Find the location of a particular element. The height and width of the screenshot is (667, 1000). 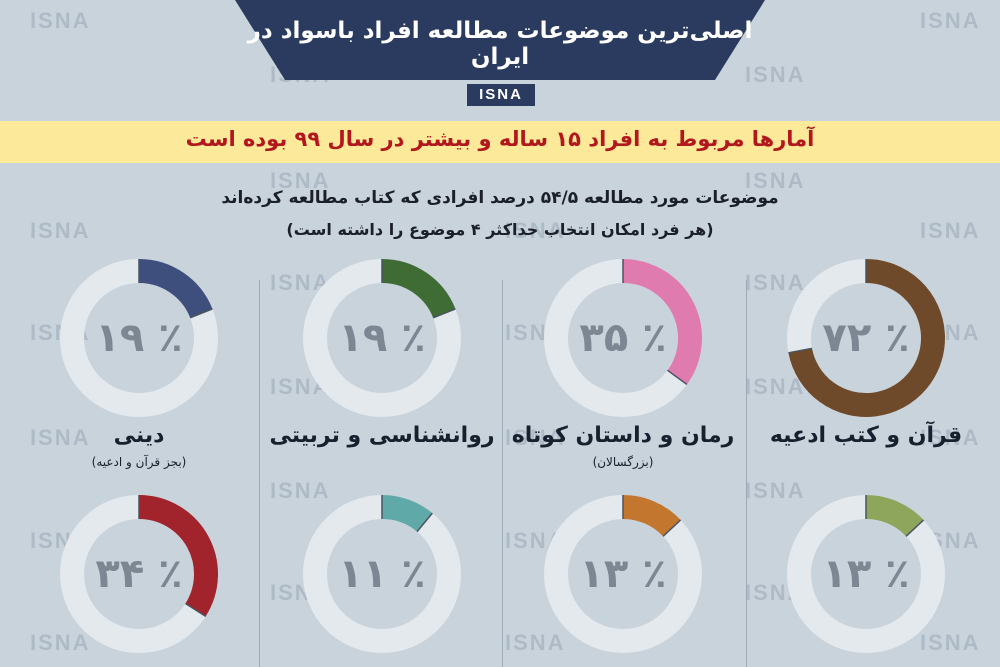

subtitle-bar is located at coordinates (500, 142).